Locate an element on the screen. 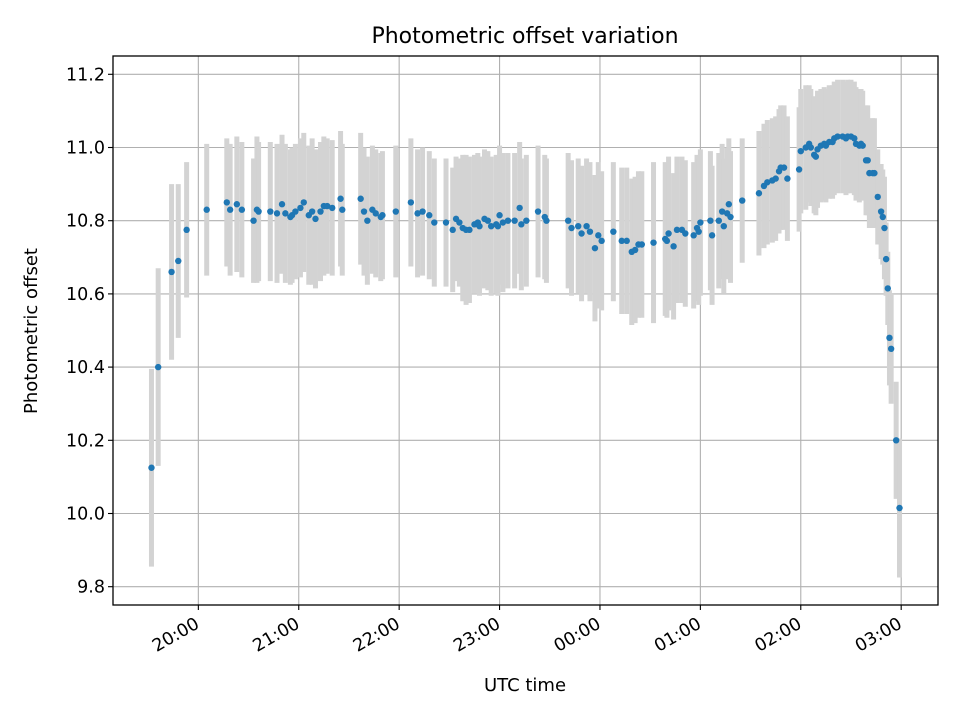 This screenshot has height=720, width=960. x-axis-label: UTC time is located at coordinates (525, 685).